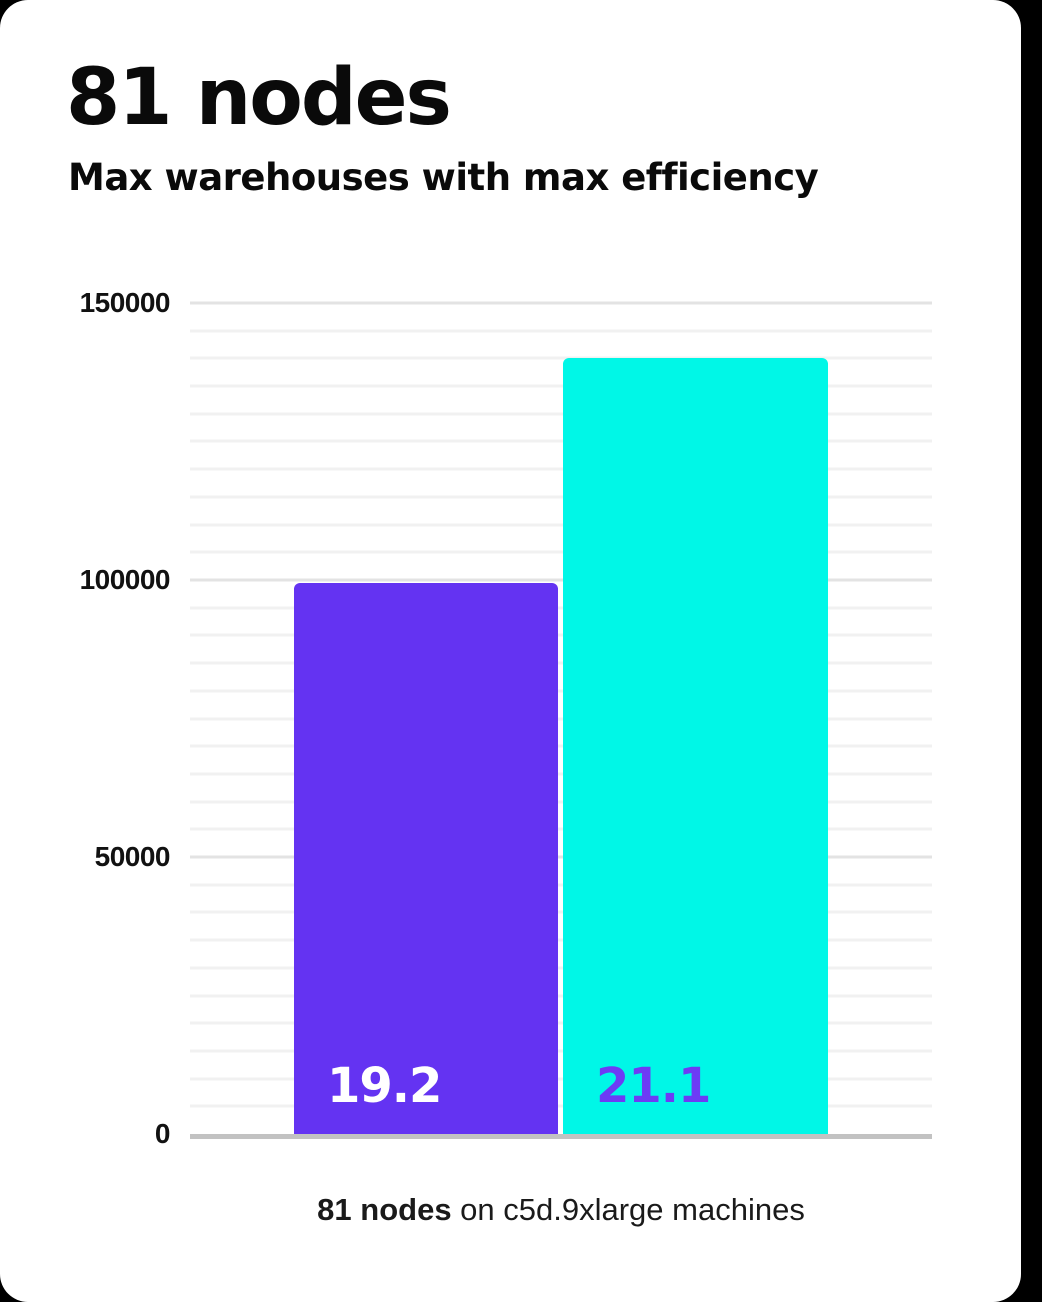 Image resolution: width=1042 pixels, height=1302 pixels. What do you see at coordinates (384, 1209) in the screenshot?
I see `caption-bold-text: 81 nodes` at bounding box center [384, 1209].